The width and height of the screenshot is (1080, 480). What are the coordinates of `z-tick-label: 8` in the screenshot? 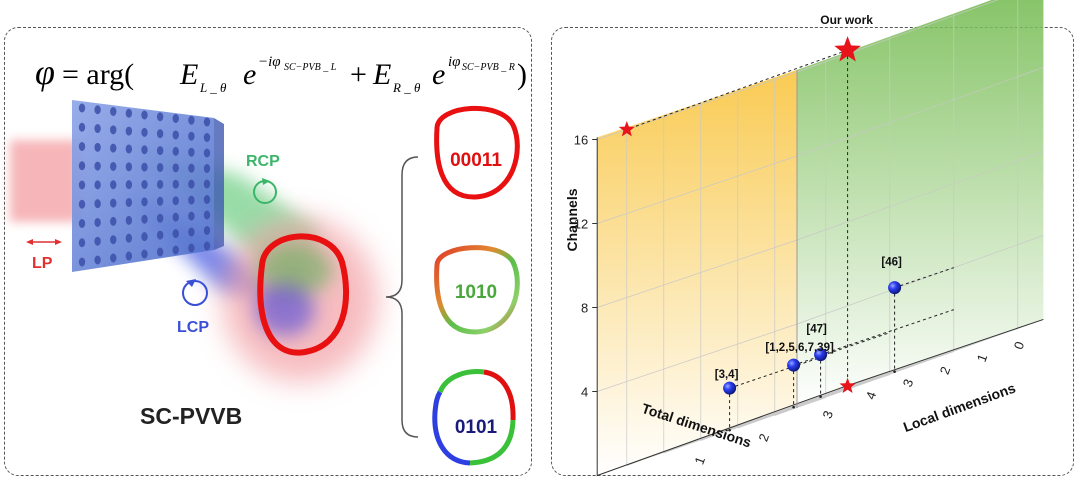 It's located at (584, 308).